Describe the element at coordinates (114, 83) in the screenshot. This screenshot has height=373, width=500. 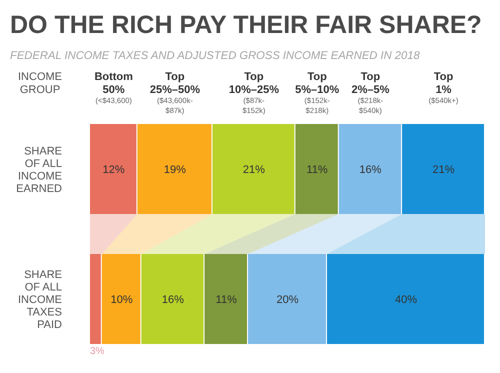
I see `text: Bottom 50%` at that location.